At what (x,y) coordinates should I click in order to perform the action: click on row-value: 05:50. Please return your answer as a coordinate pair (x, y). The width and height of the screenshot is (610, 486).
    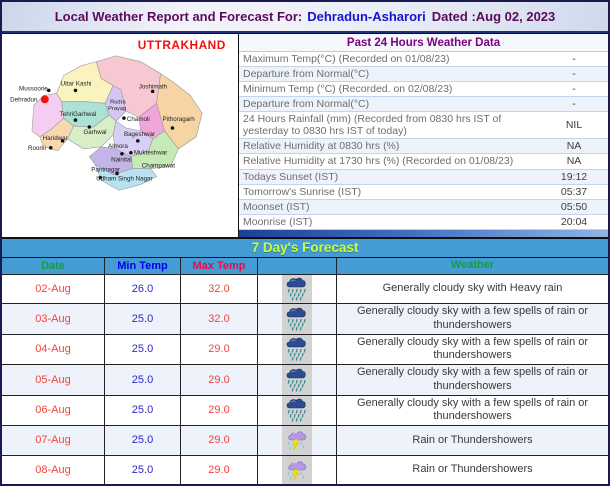
    Looking at the image, I should click on (574, 206).